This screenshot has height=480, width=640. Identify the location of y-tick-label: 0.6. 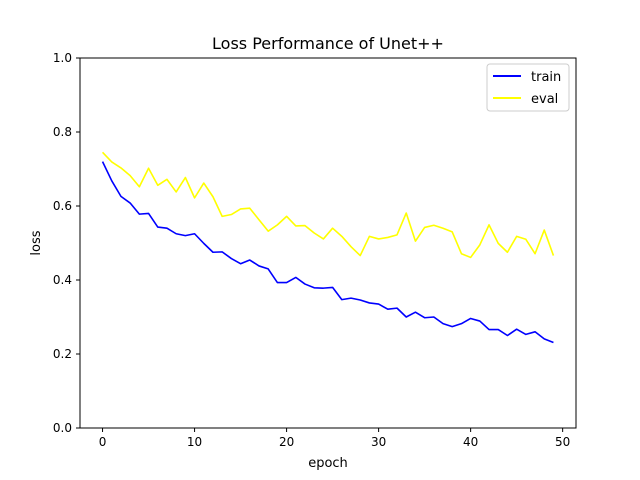
(62, 206).